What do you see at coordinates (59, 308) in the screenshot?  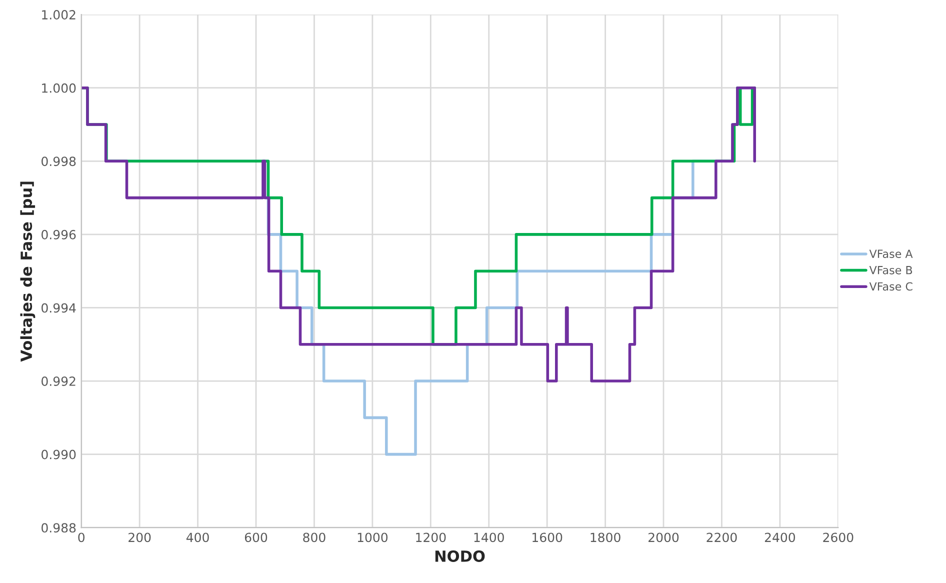 I see `y-tick-label: 0.994` at bounding box center [59, 308].